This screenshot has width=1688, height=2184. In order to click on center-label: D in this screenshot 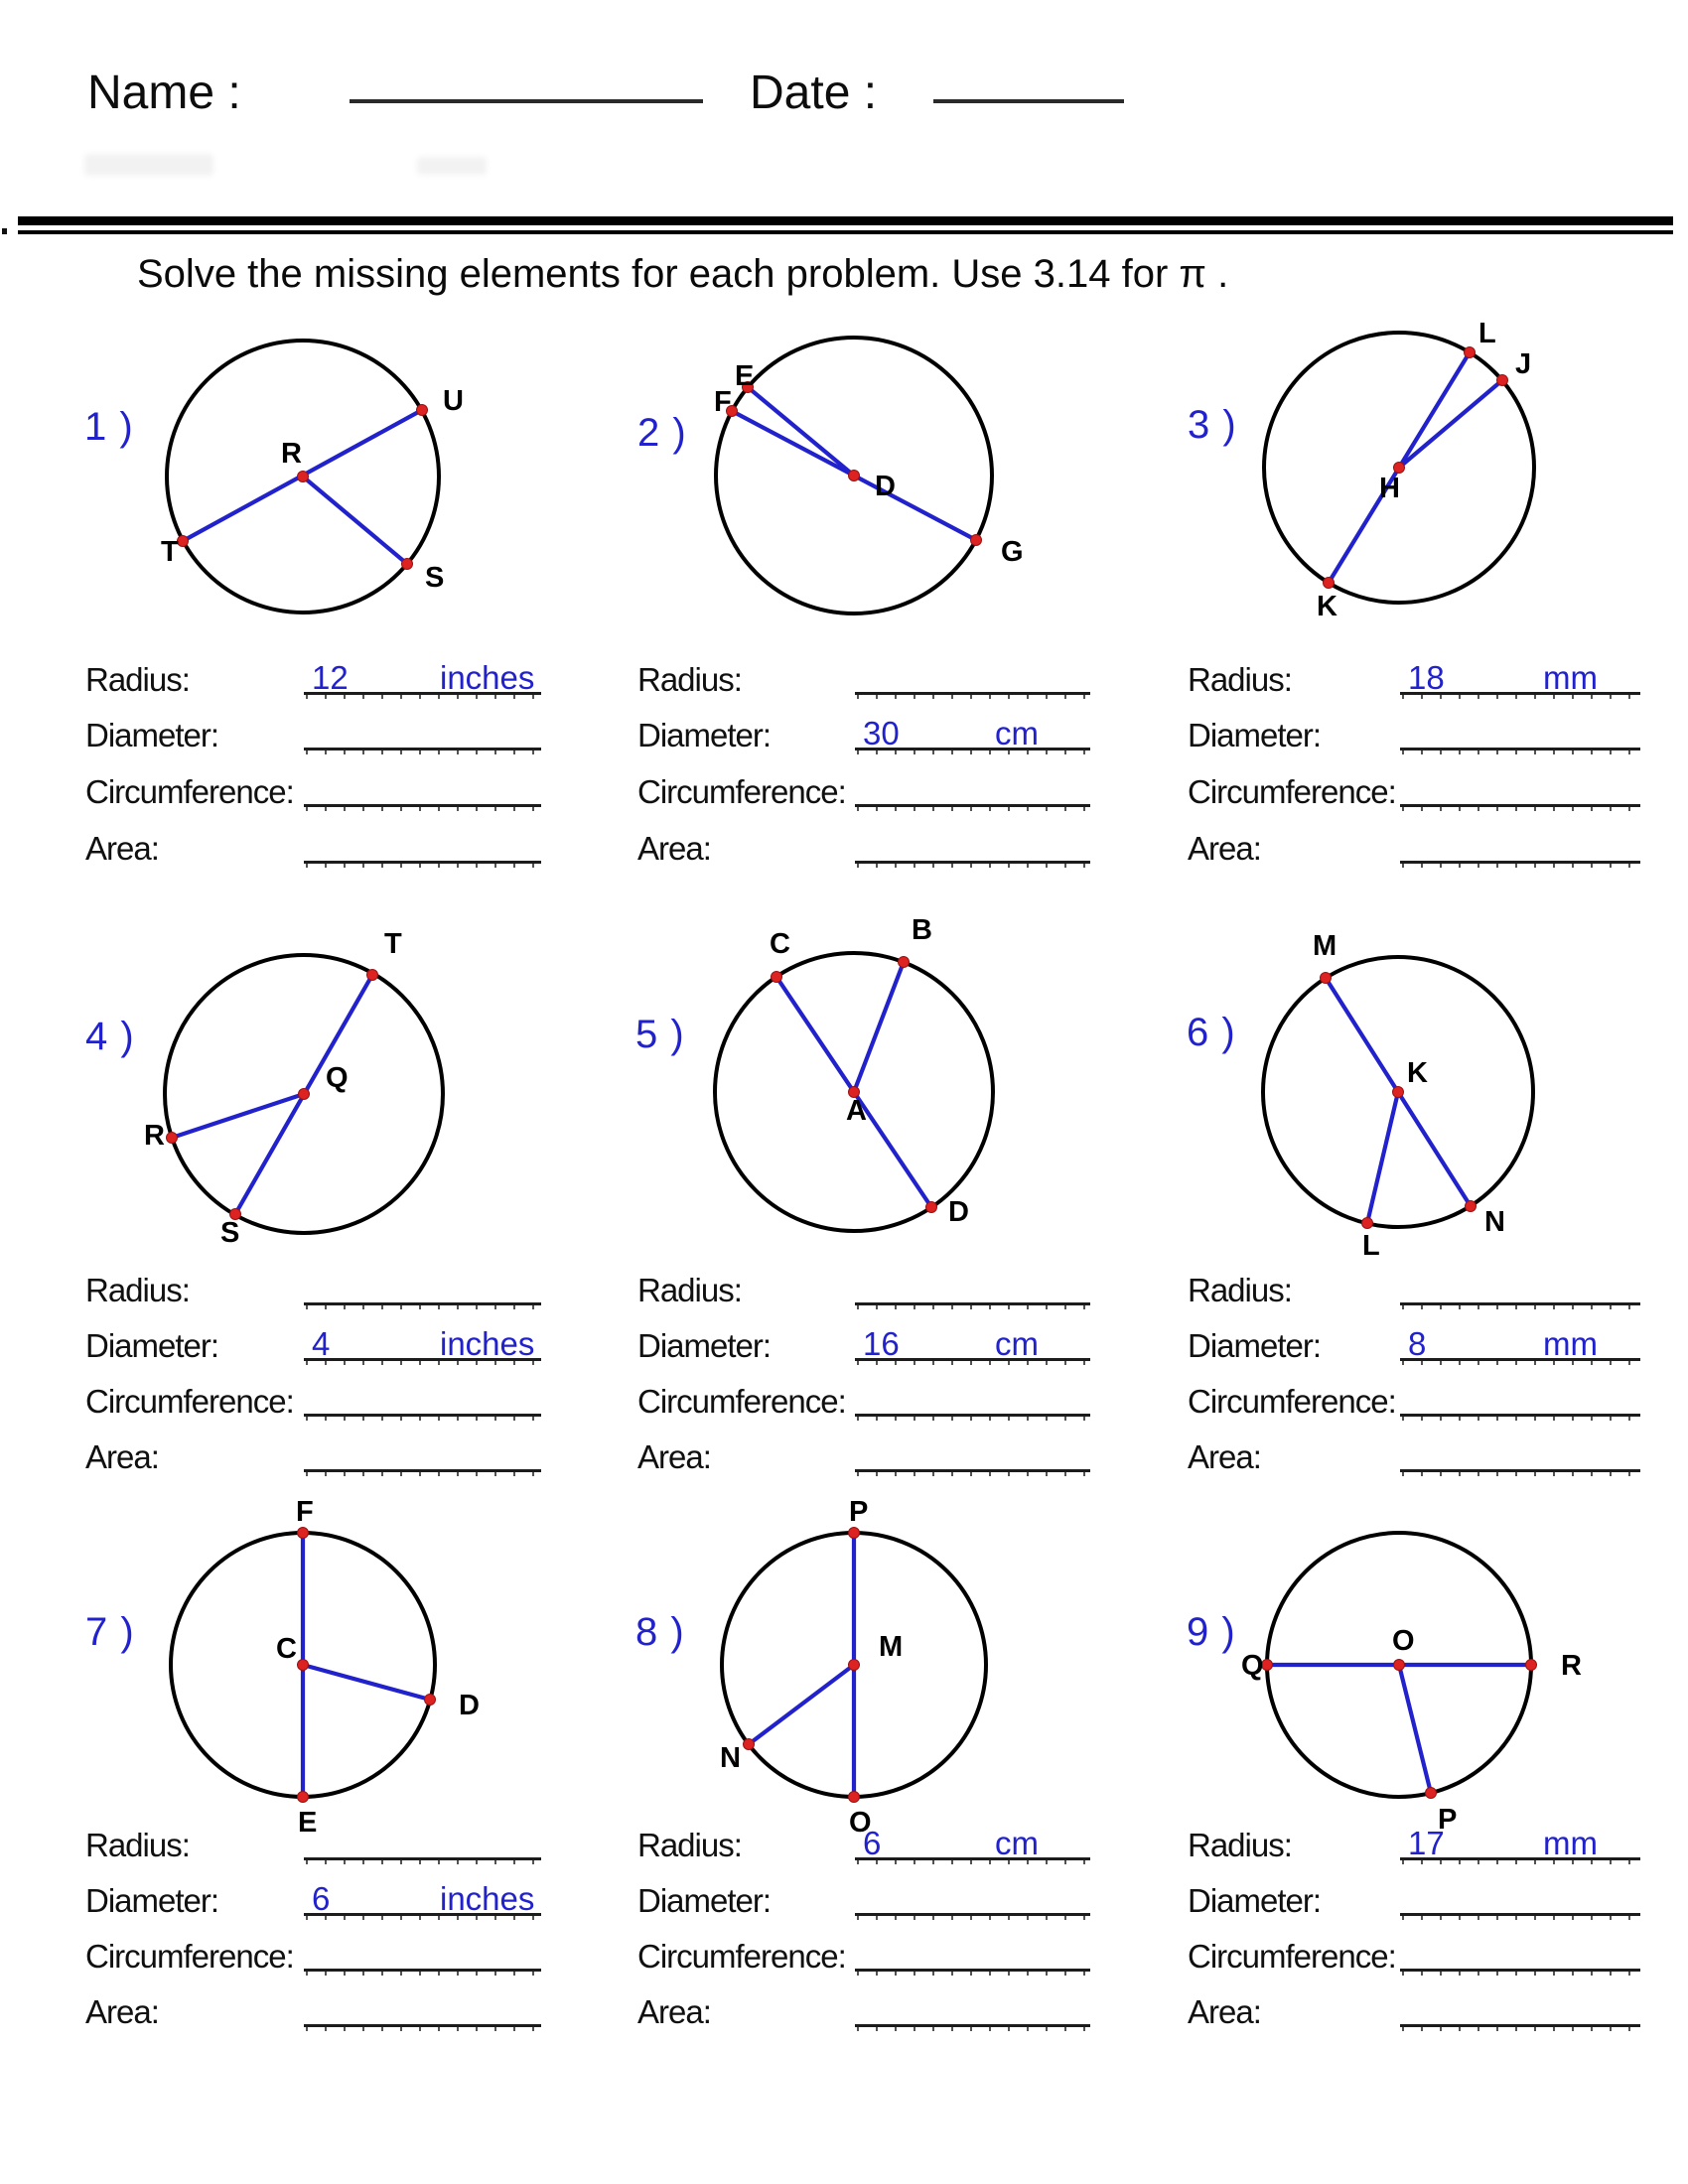, I will do `click(885, 486)`.